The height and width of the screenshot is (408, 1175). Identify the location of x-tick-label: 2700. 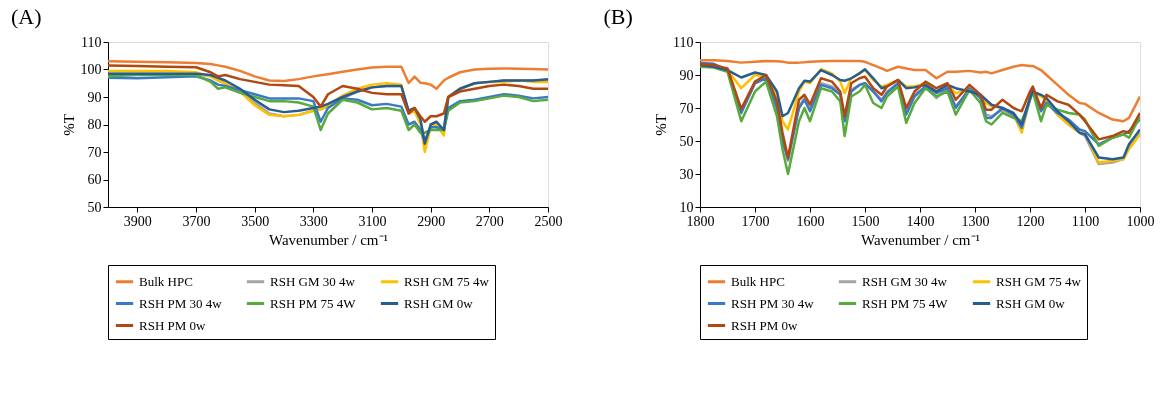
(489, 221).